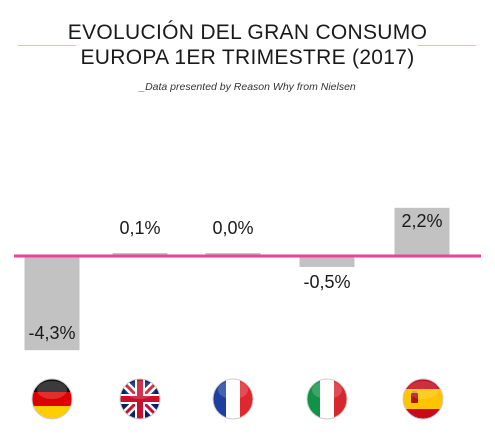 This screenshot has width=495, height=444. I want to click on data-label-france: 0,0%, so click(232, 228).